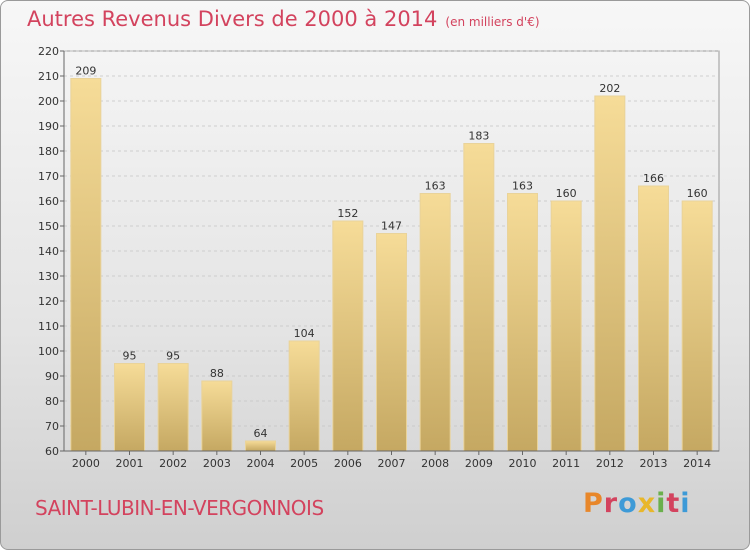 The width and height of the screenshot is (750, 550). I want to click on proxiti-logo: Proxiti, so click(637, 503).